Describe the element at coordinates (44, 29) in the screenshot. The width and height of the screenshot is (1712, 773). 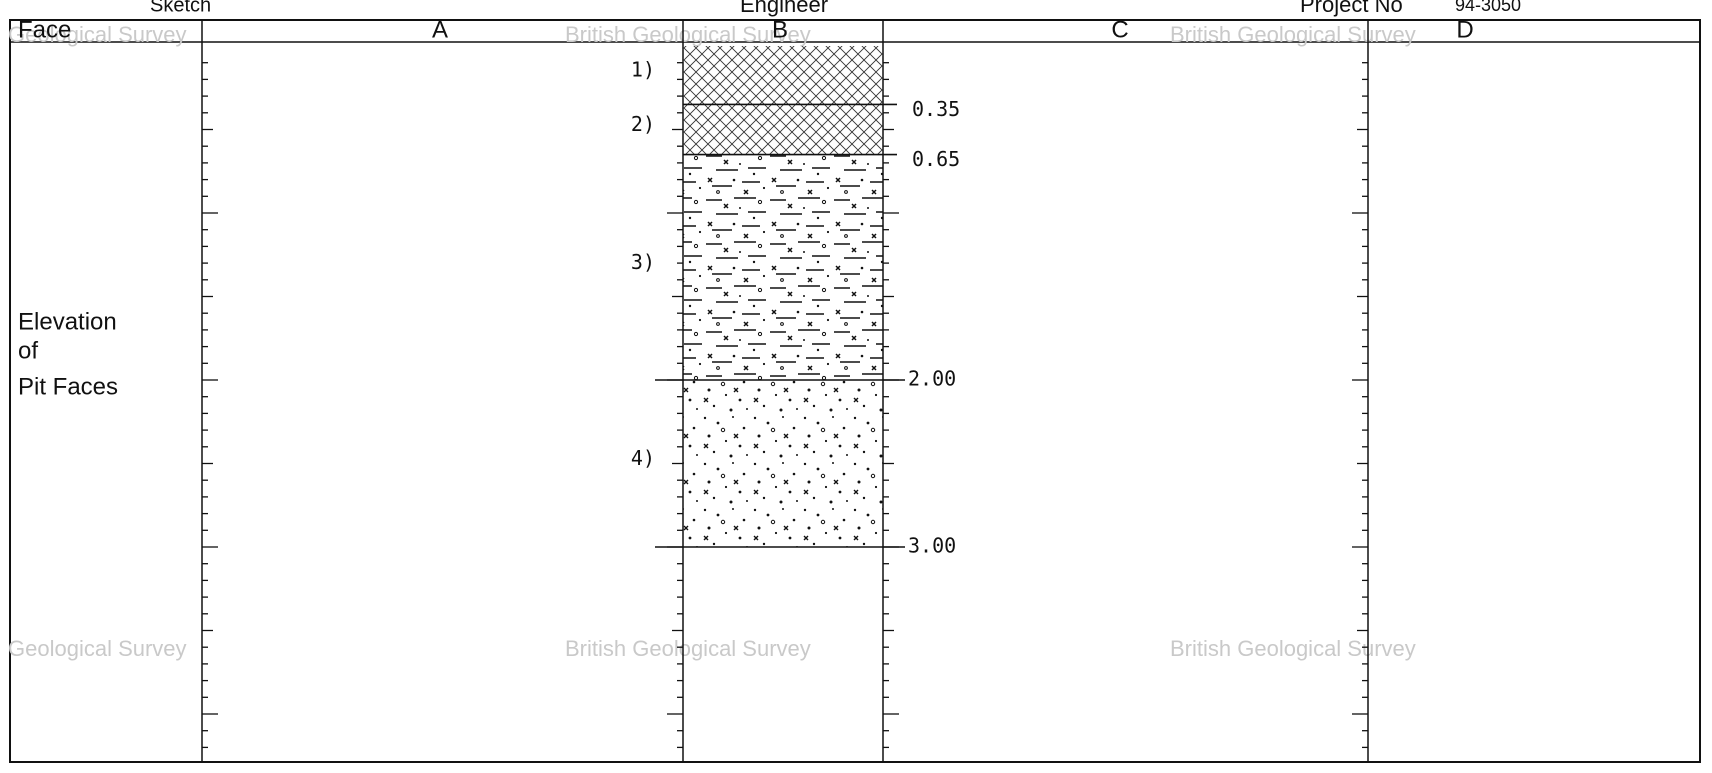
I see `column-header: Face` at that location.